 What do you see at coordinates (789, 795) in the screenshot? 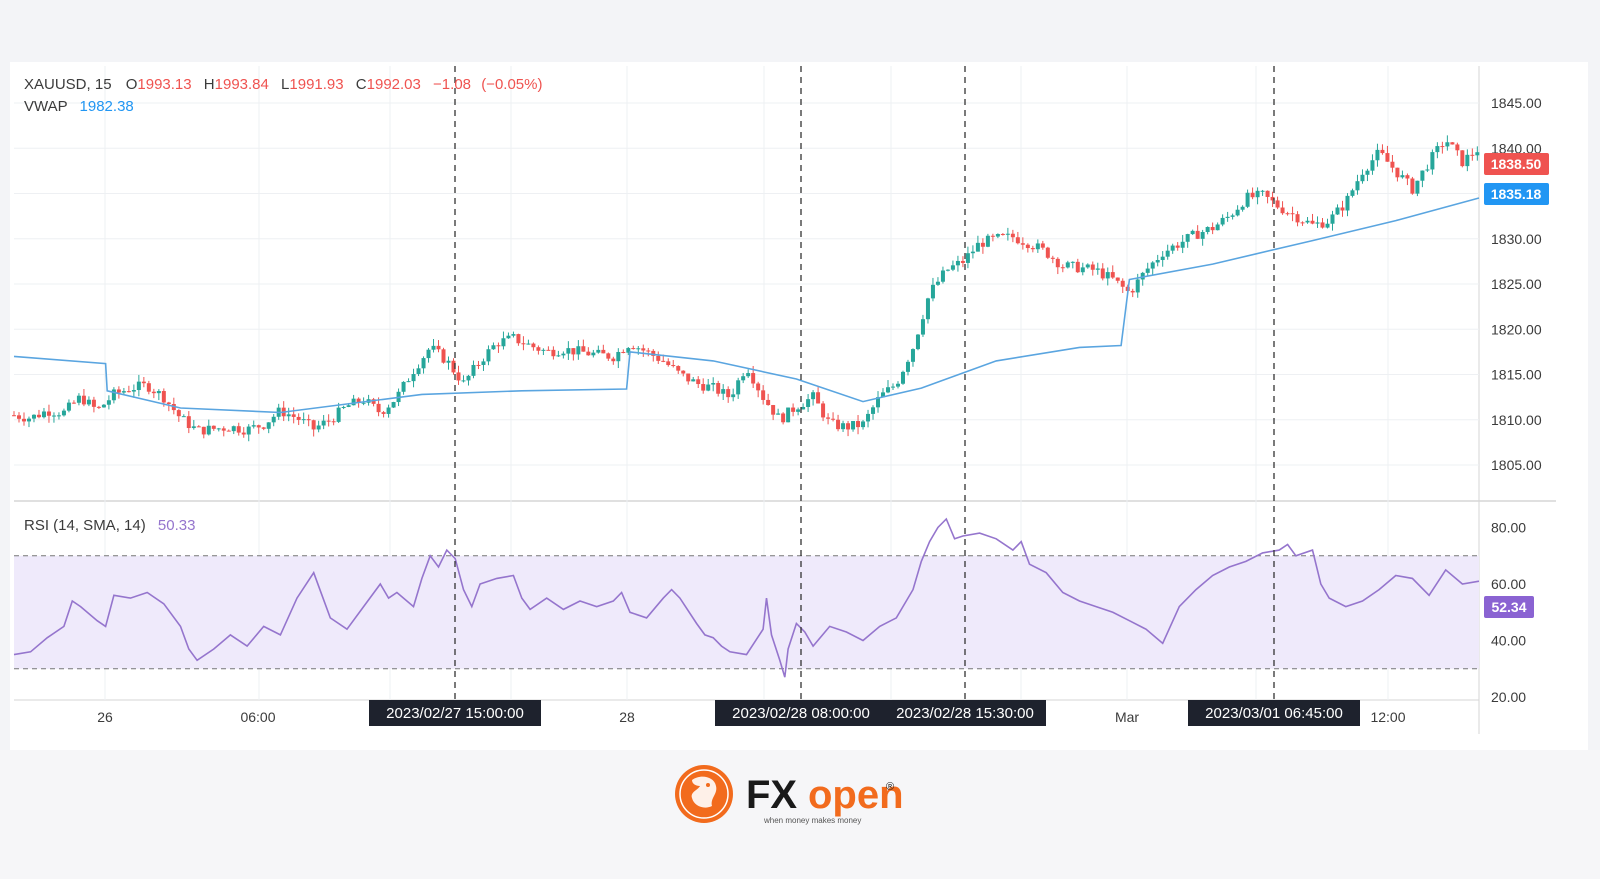
I see `fxopen-logo: FX open ® when money makes money` at bounding box center [789, 795].